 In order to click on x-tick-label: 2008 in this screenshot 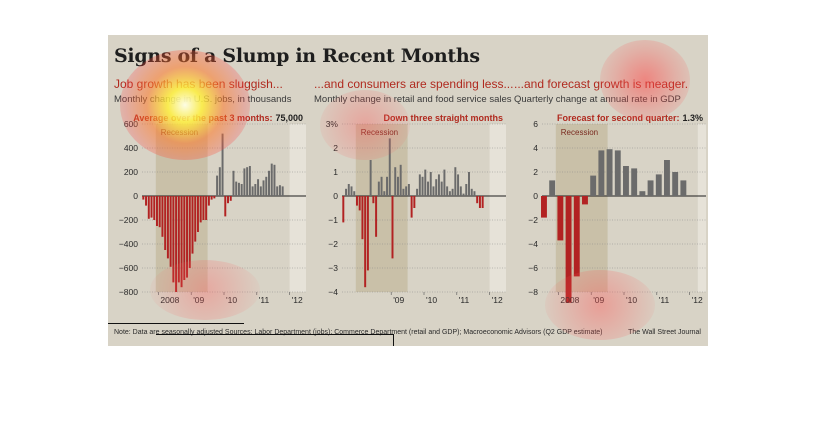, I will do `click(169, 300)`.